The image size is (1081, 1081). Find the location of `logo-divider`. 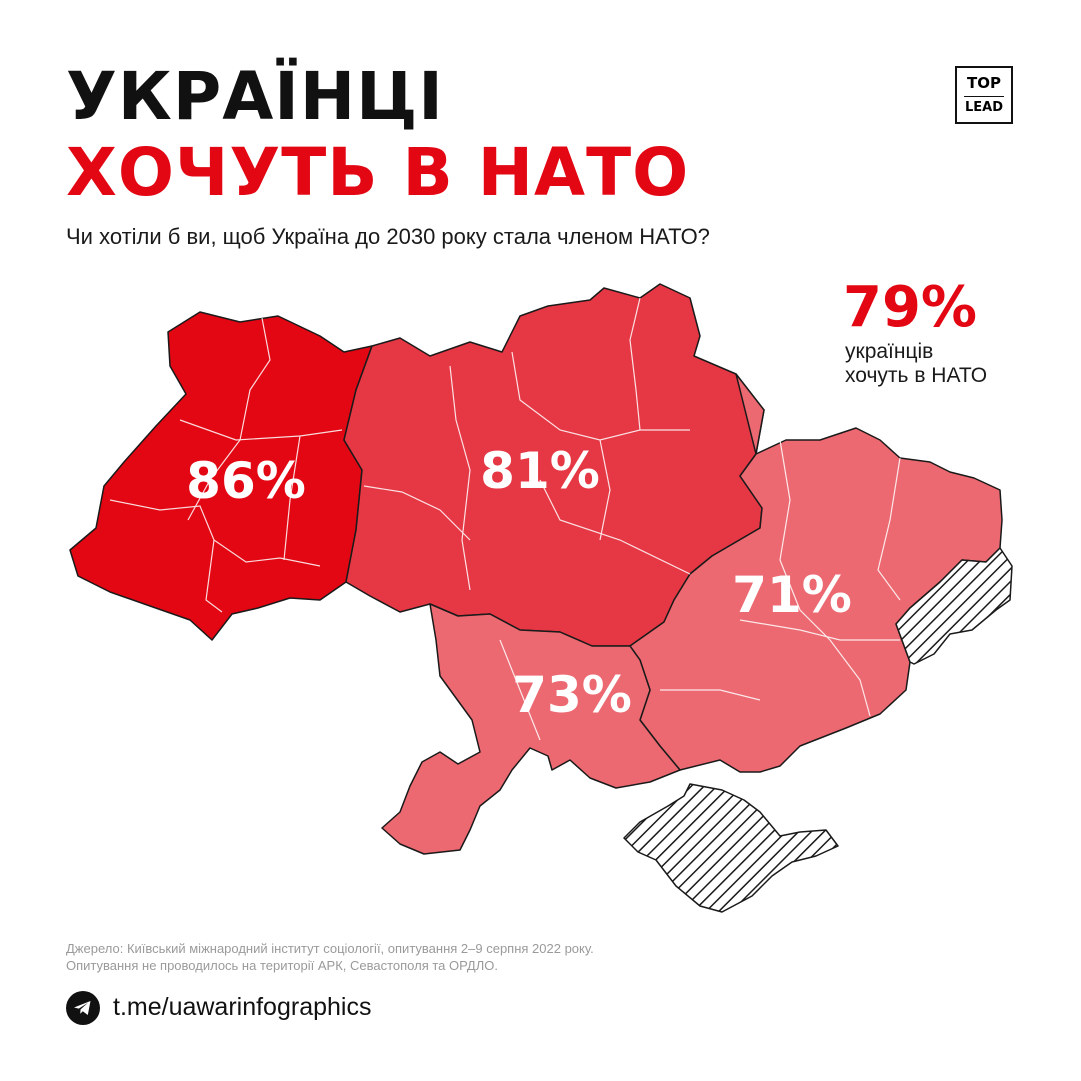

logo-divider is located at coordinates (984, 96).